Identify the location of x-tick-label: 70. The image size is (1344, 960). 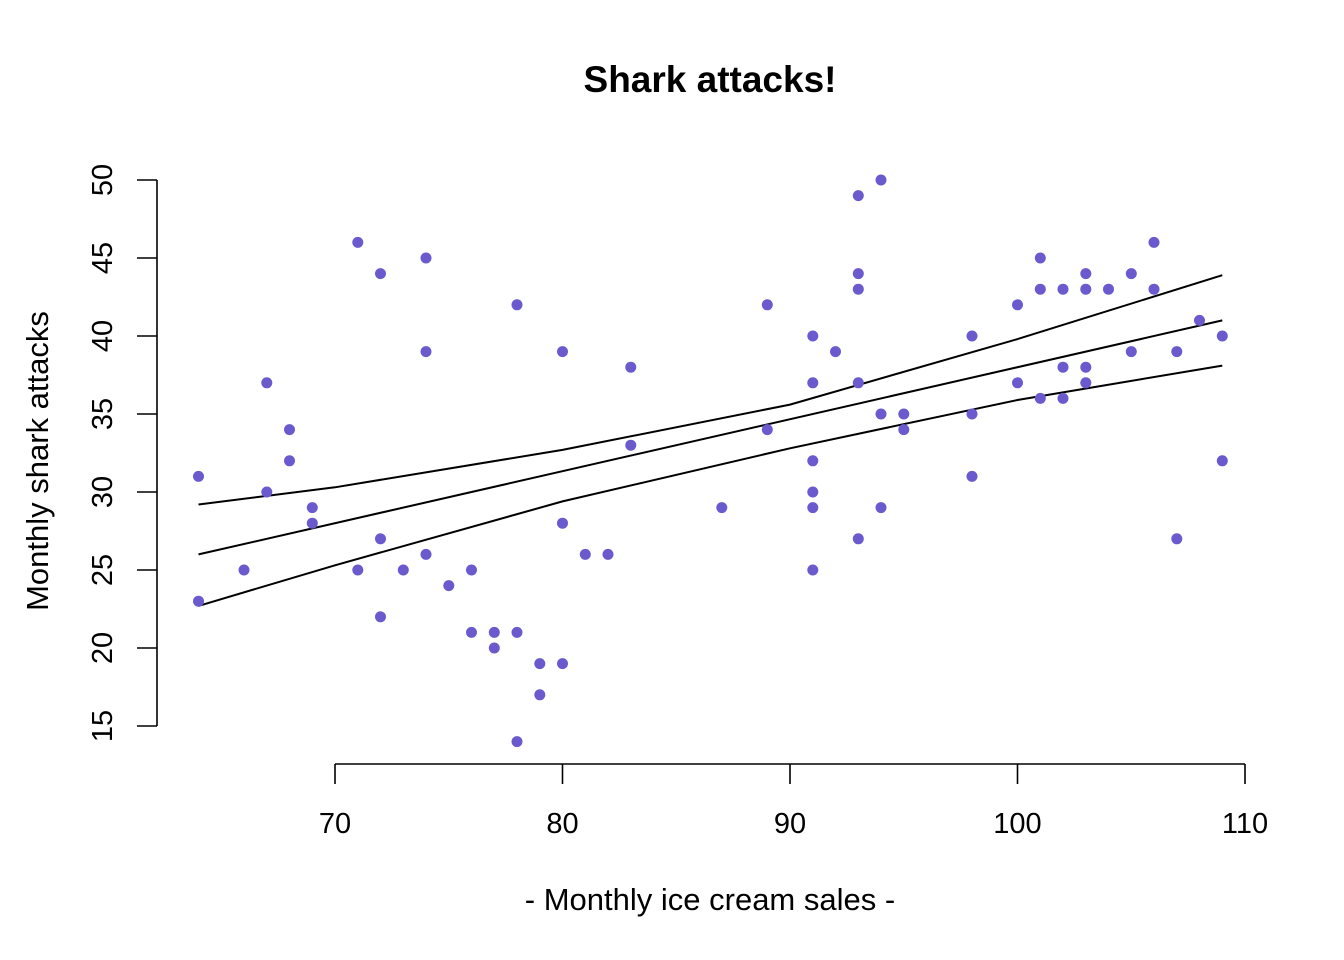
(335, 824).